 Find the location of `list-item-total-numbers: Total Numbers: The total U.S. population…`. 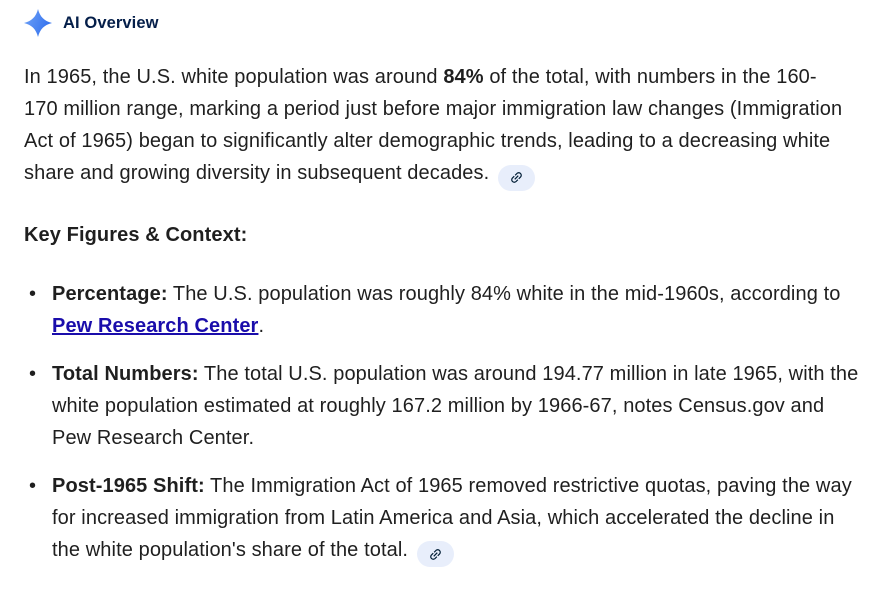

list-item-total-numbers: Total Numbers: The total U.S. population… is located at coordinates (441, 406).